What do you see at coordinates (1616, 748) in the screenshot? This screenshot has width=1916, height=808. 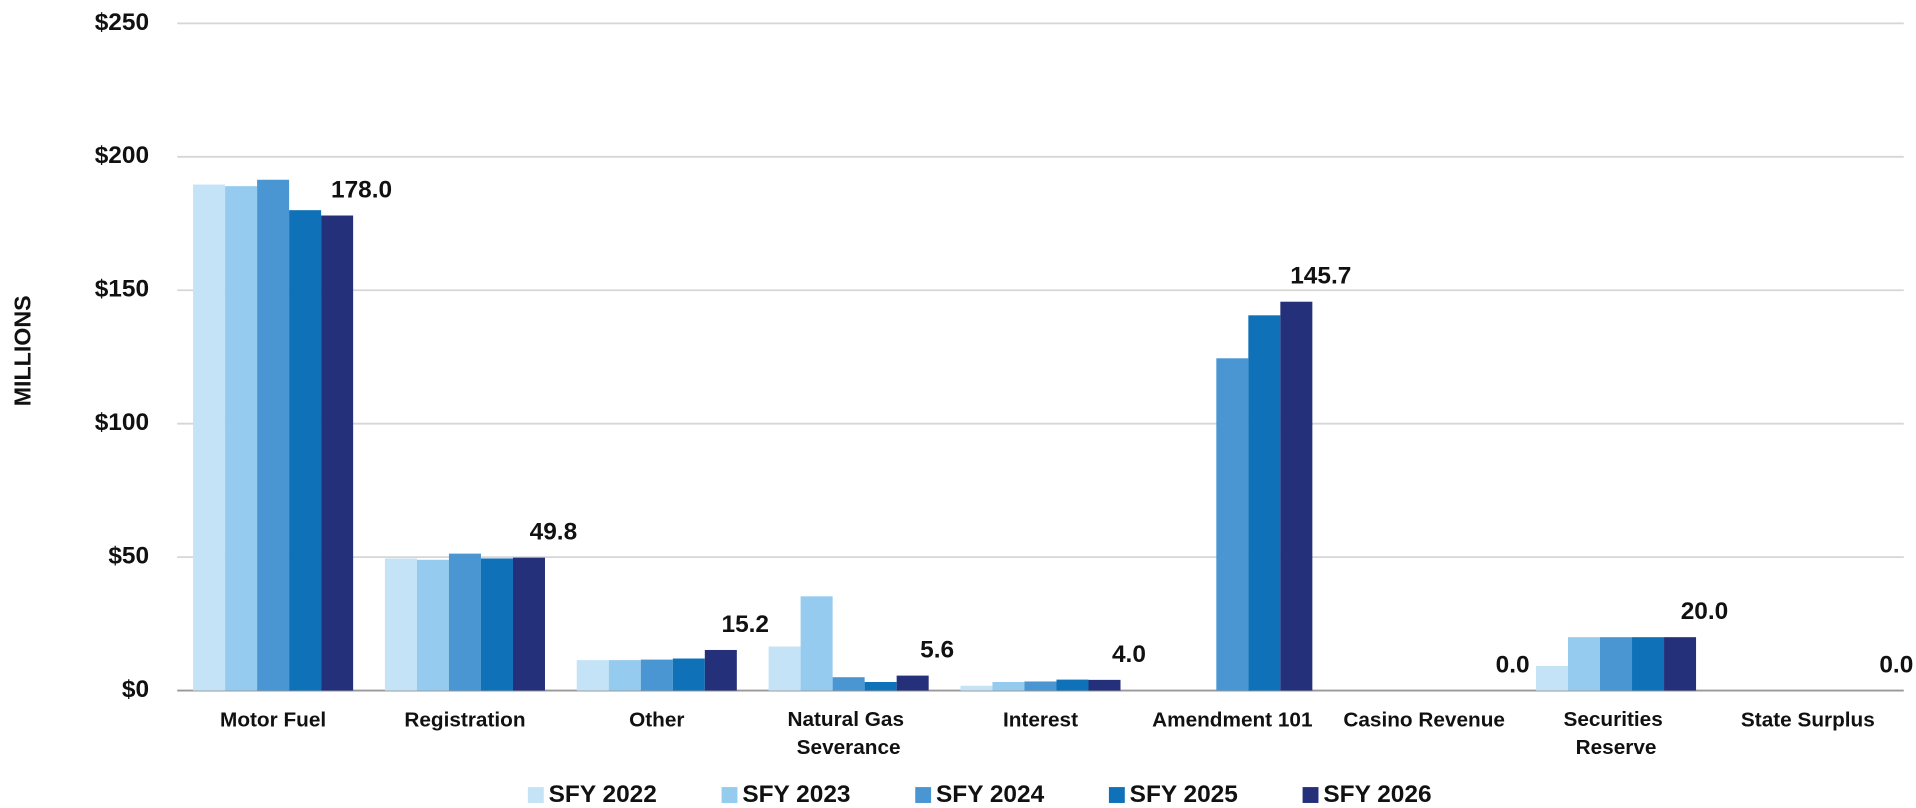 I see `x-tick-label-line: Reserve` at bounding box center [1616, 748].